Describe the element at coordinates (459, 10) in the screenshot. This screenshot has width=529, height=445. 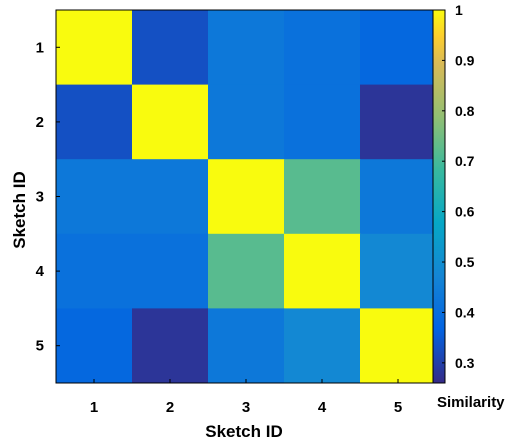
I see `colorbar-tick-label: 1` at that location.